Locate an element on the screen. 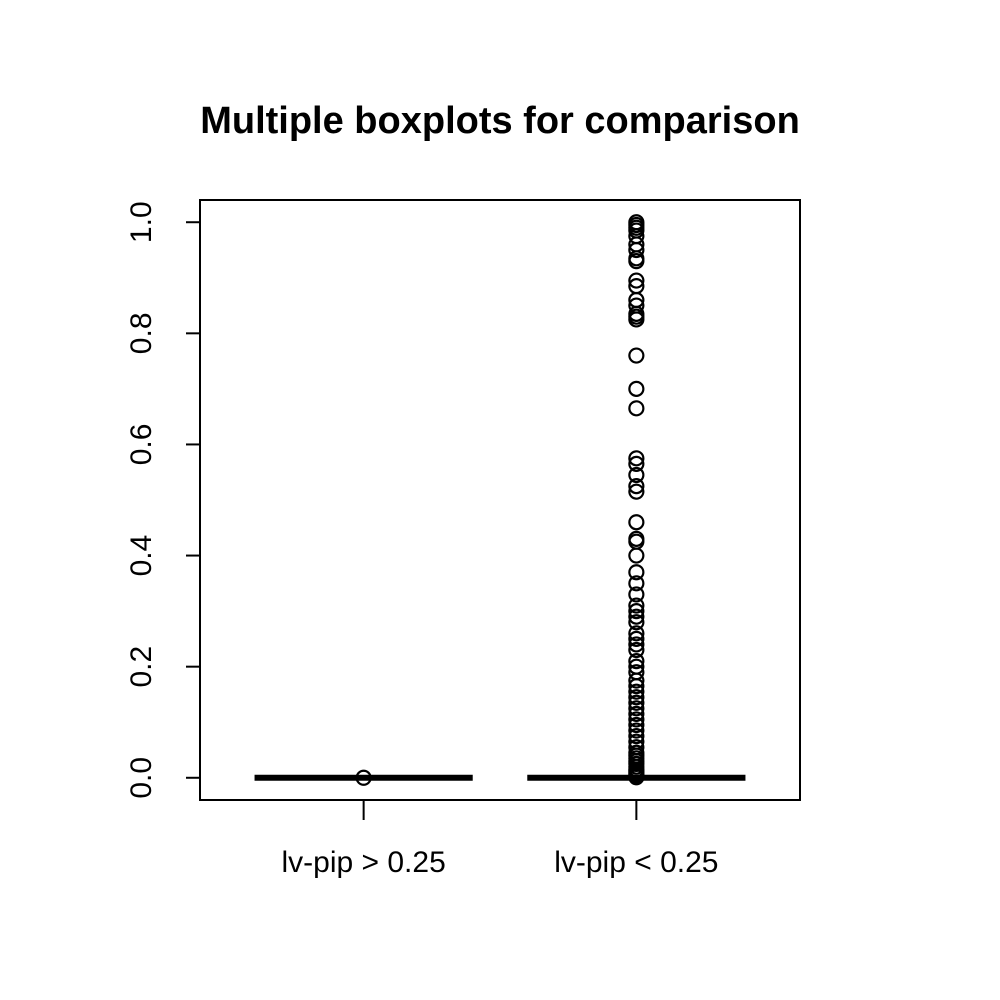 The width and height of the screenshot is (1000, 1000). chart-title: Multiple boxplots for comparison is located at coordinates (500, 121).